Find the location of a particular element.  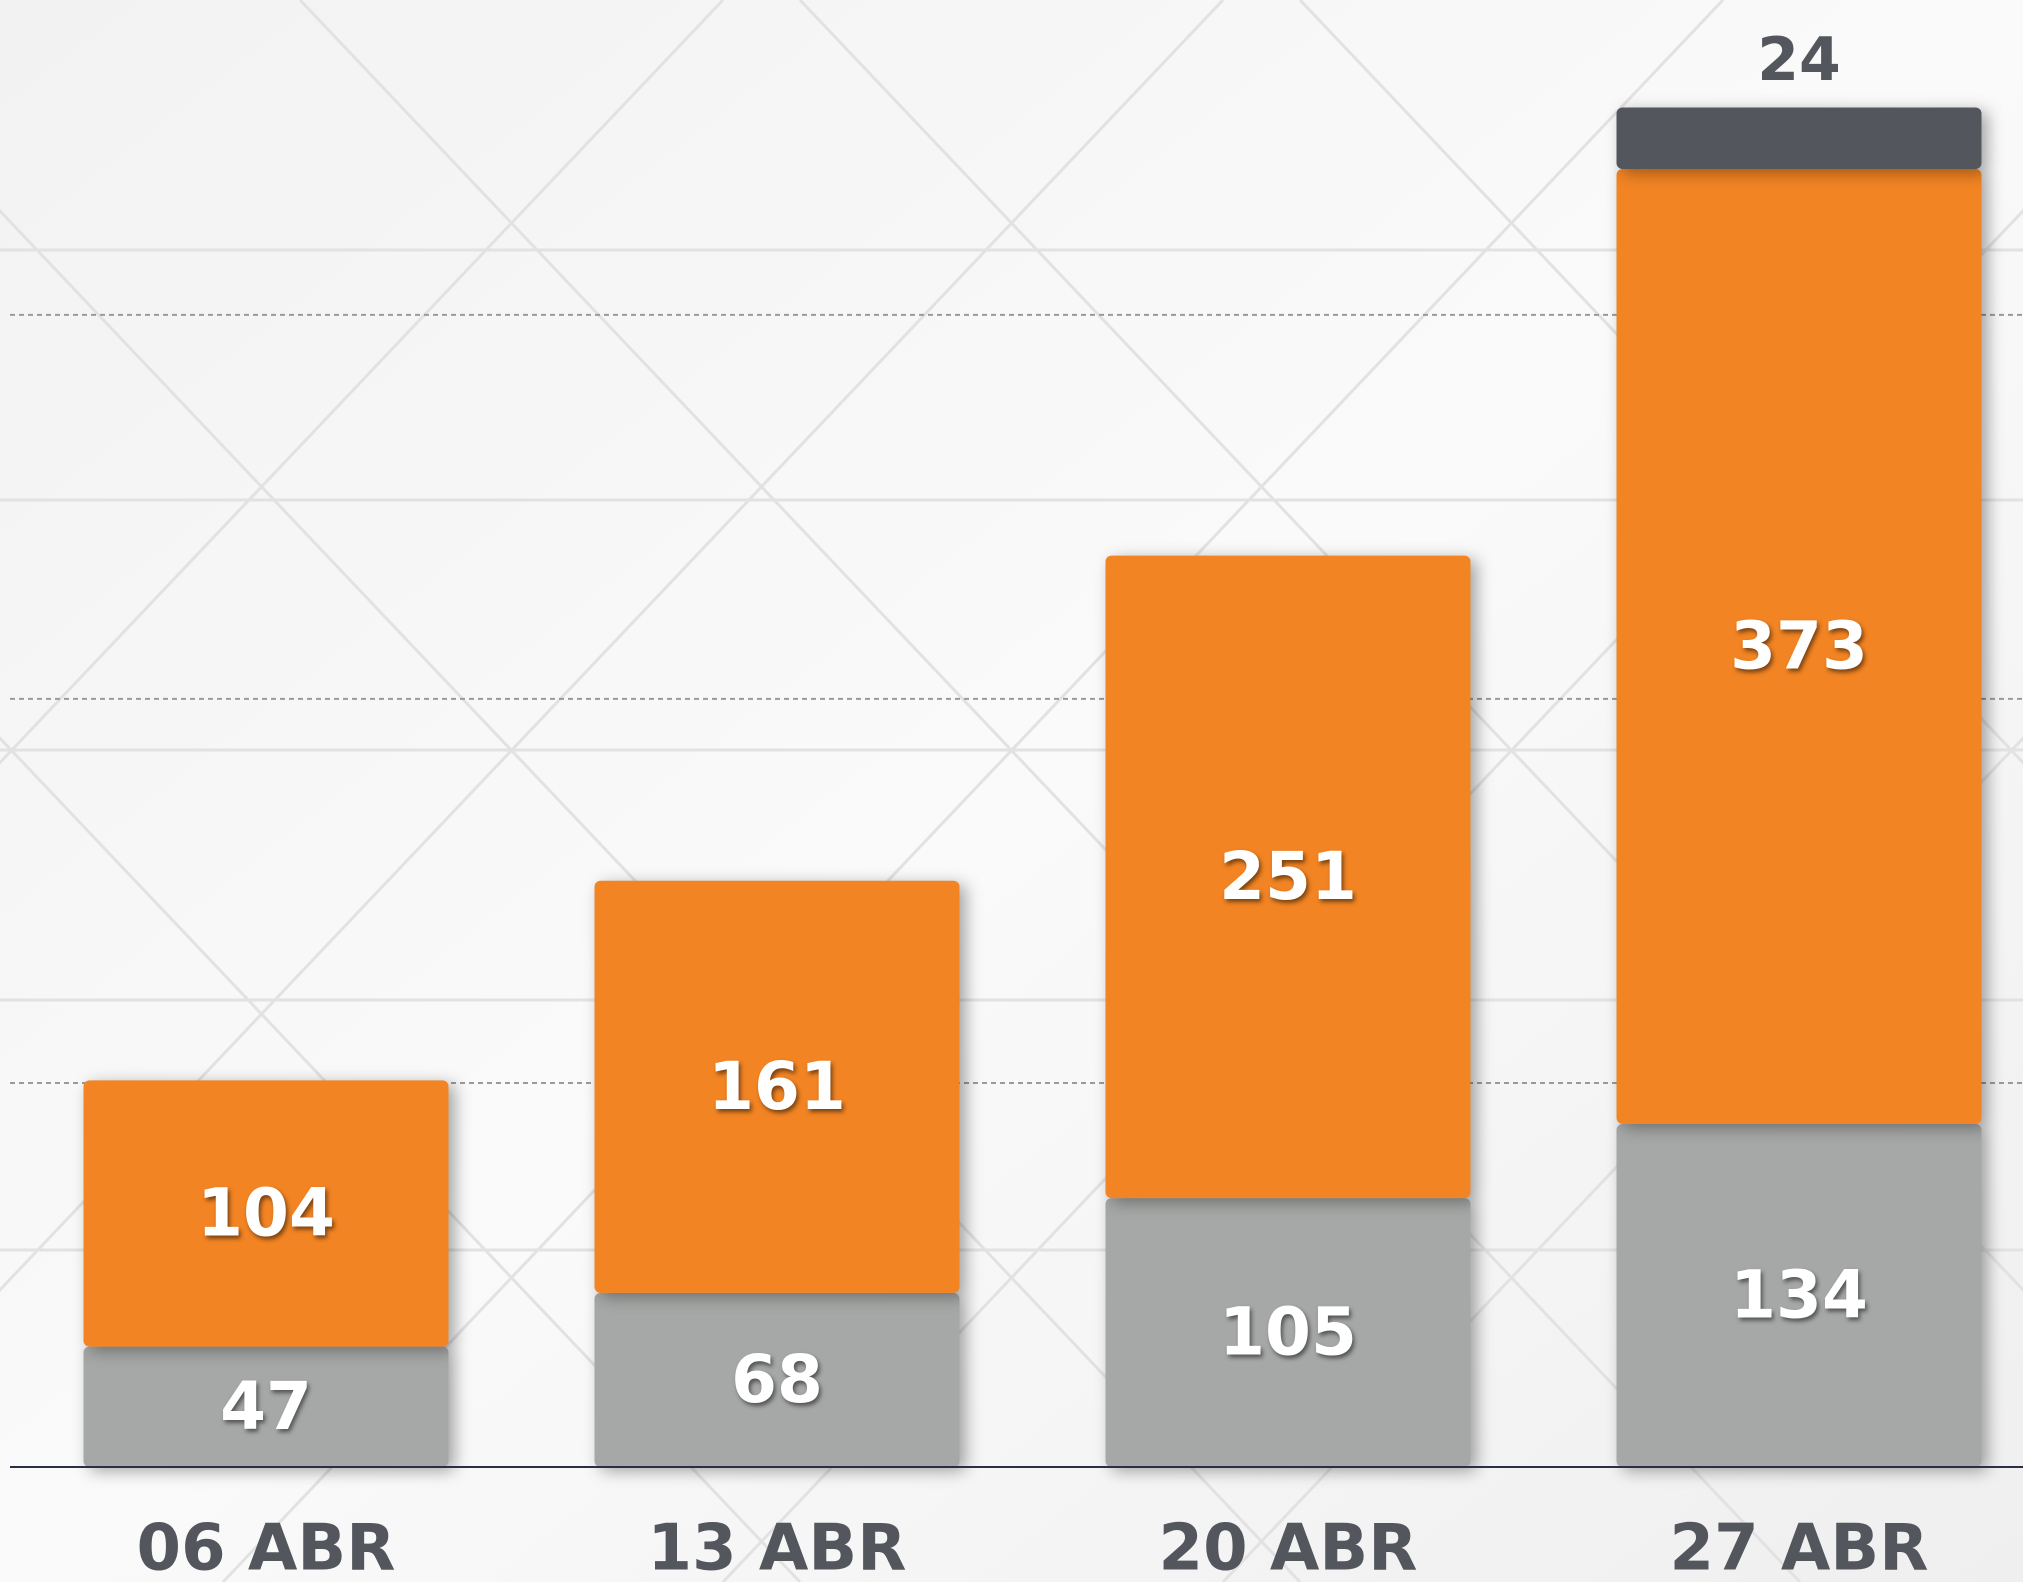

data-label: 161 is located at coordinates (777, 1086).